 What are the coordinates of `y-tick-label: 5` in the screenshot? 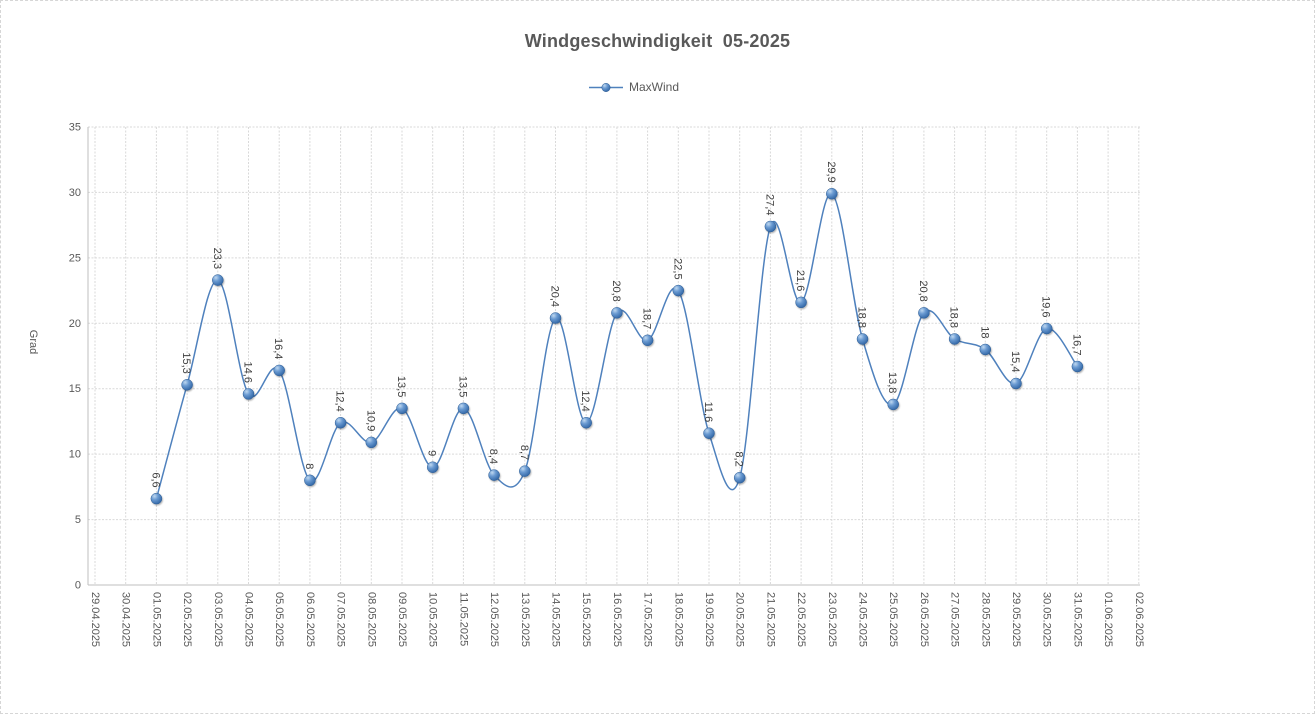 It's located at (78, 520).